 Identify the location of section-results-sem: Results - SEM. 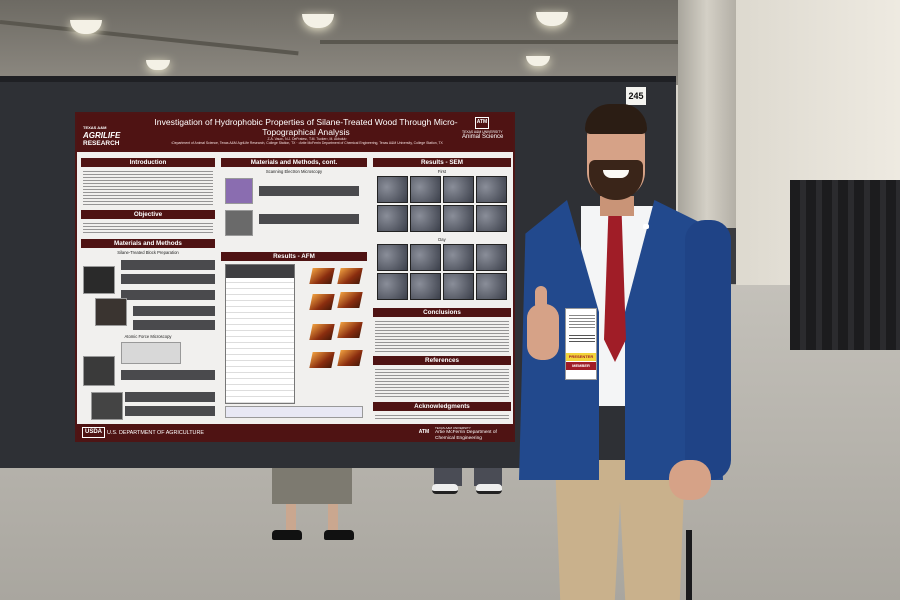
(442, 162).